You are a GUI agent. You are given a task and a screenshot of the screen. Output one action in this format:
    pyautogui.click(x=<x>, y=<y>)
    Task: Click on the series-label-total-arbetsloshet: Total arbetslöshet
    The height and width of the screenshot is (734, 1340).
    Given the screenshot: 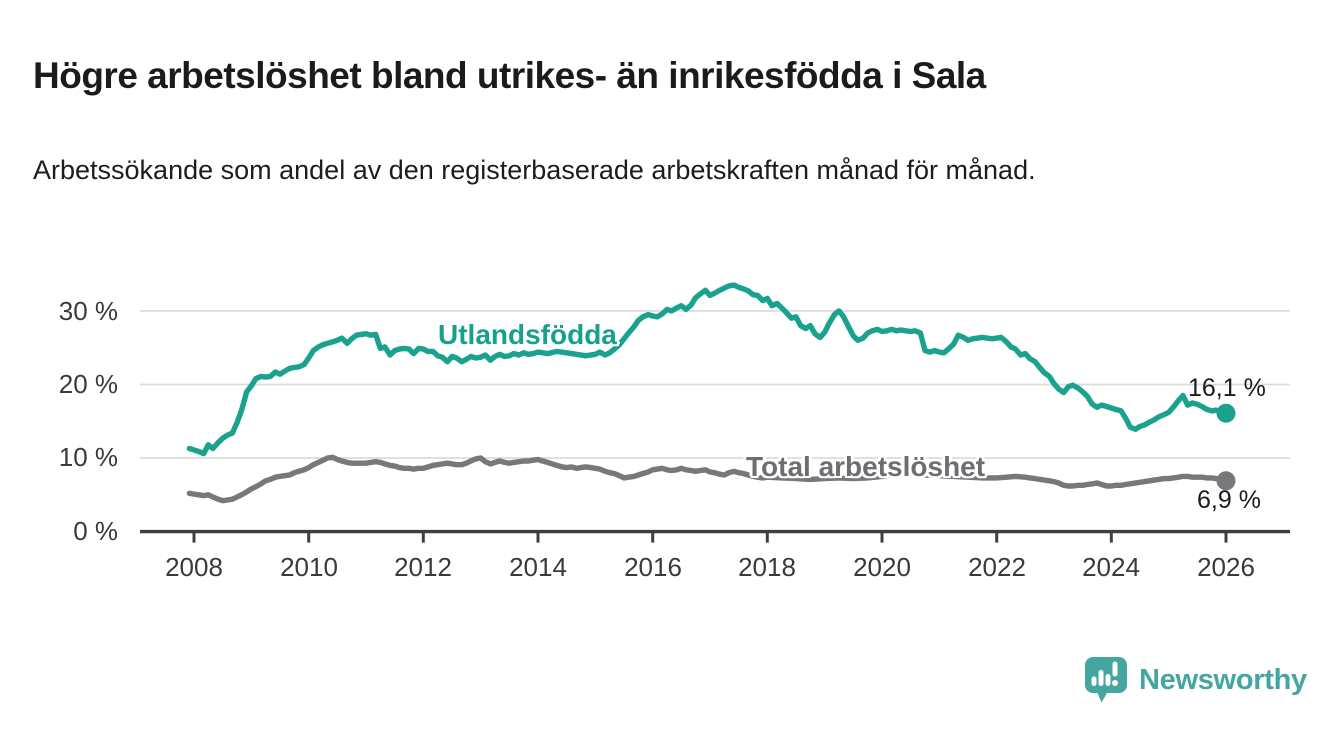 What is the action you would take?
    pyautogui.click(x=866, y=466)
    